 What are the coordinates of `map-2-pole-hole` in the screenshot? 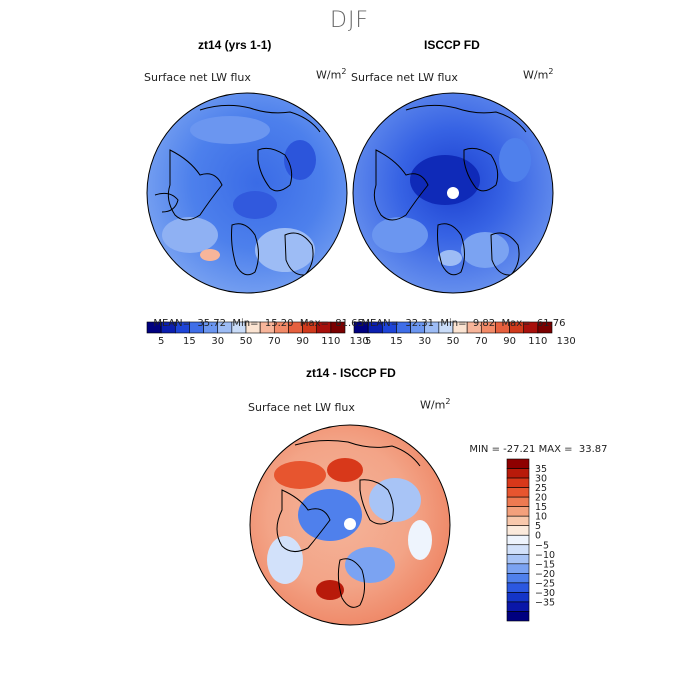 It's located at (453, 193).